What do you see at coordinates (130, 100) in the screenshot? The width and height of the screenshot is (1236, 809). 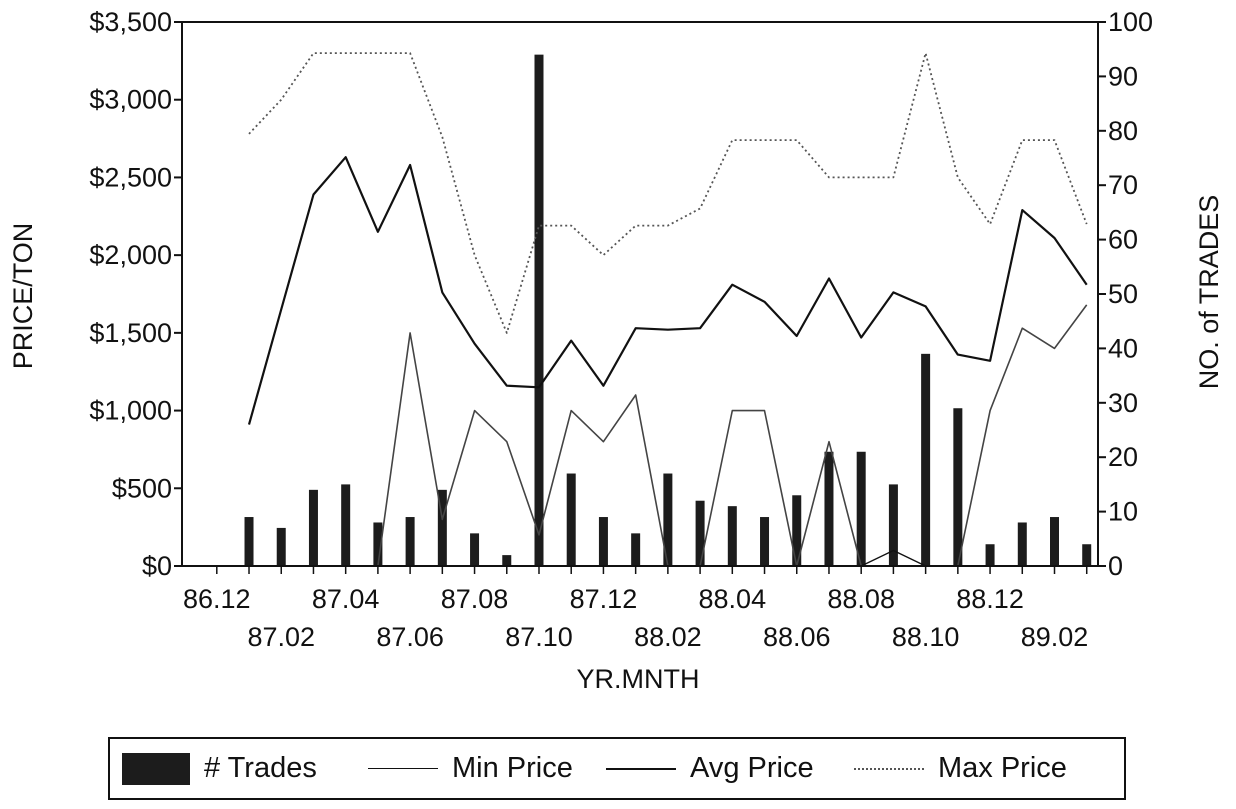 I see `y-left-tick-label: $3,000` at bounding box center [130, 100].